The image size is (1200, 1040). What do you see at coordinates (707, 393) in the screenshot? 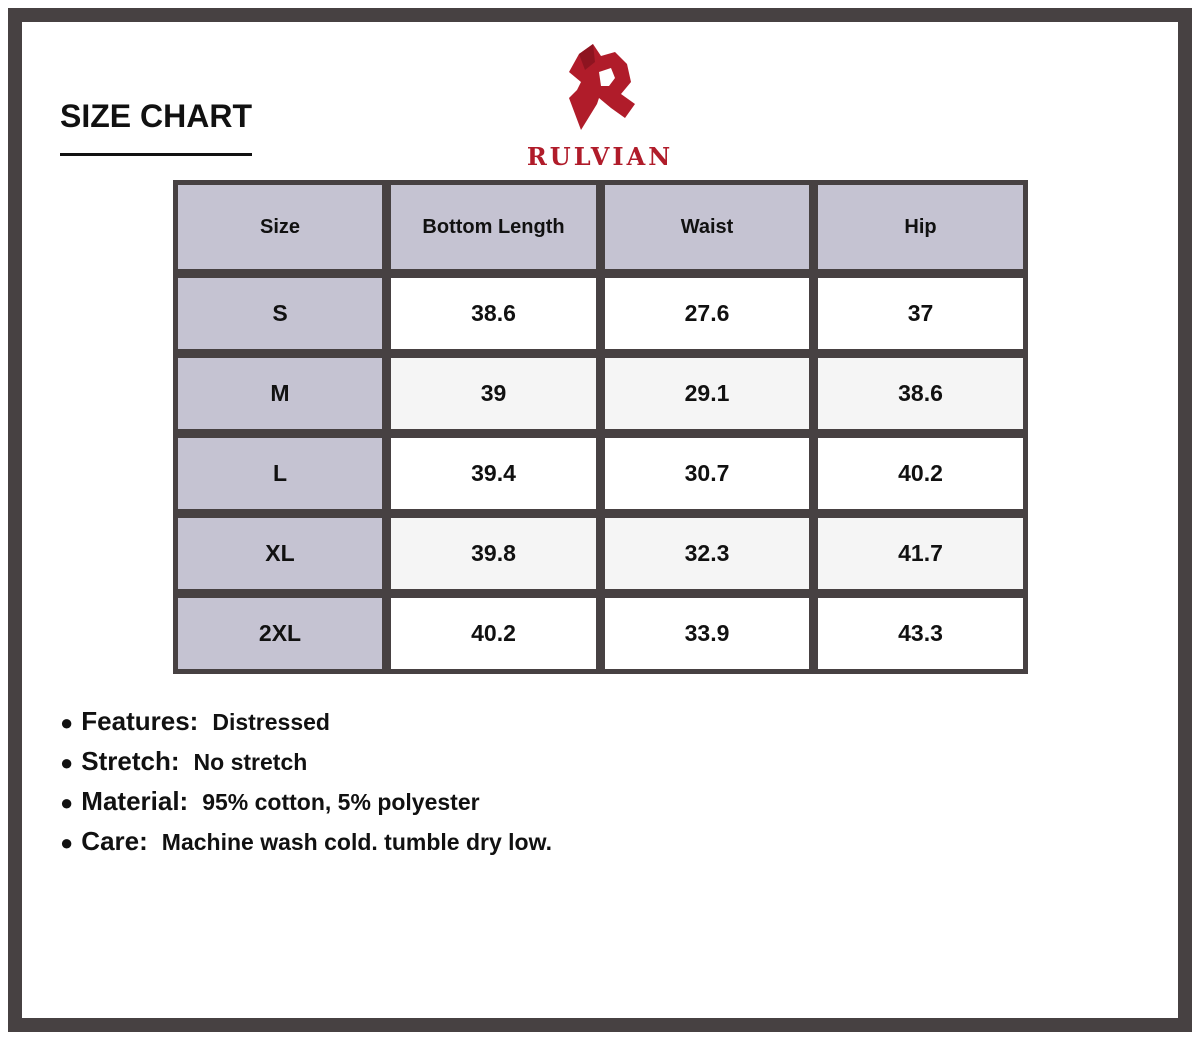
I see `waist-cell: 29.1` at bounding box center [707, 393].